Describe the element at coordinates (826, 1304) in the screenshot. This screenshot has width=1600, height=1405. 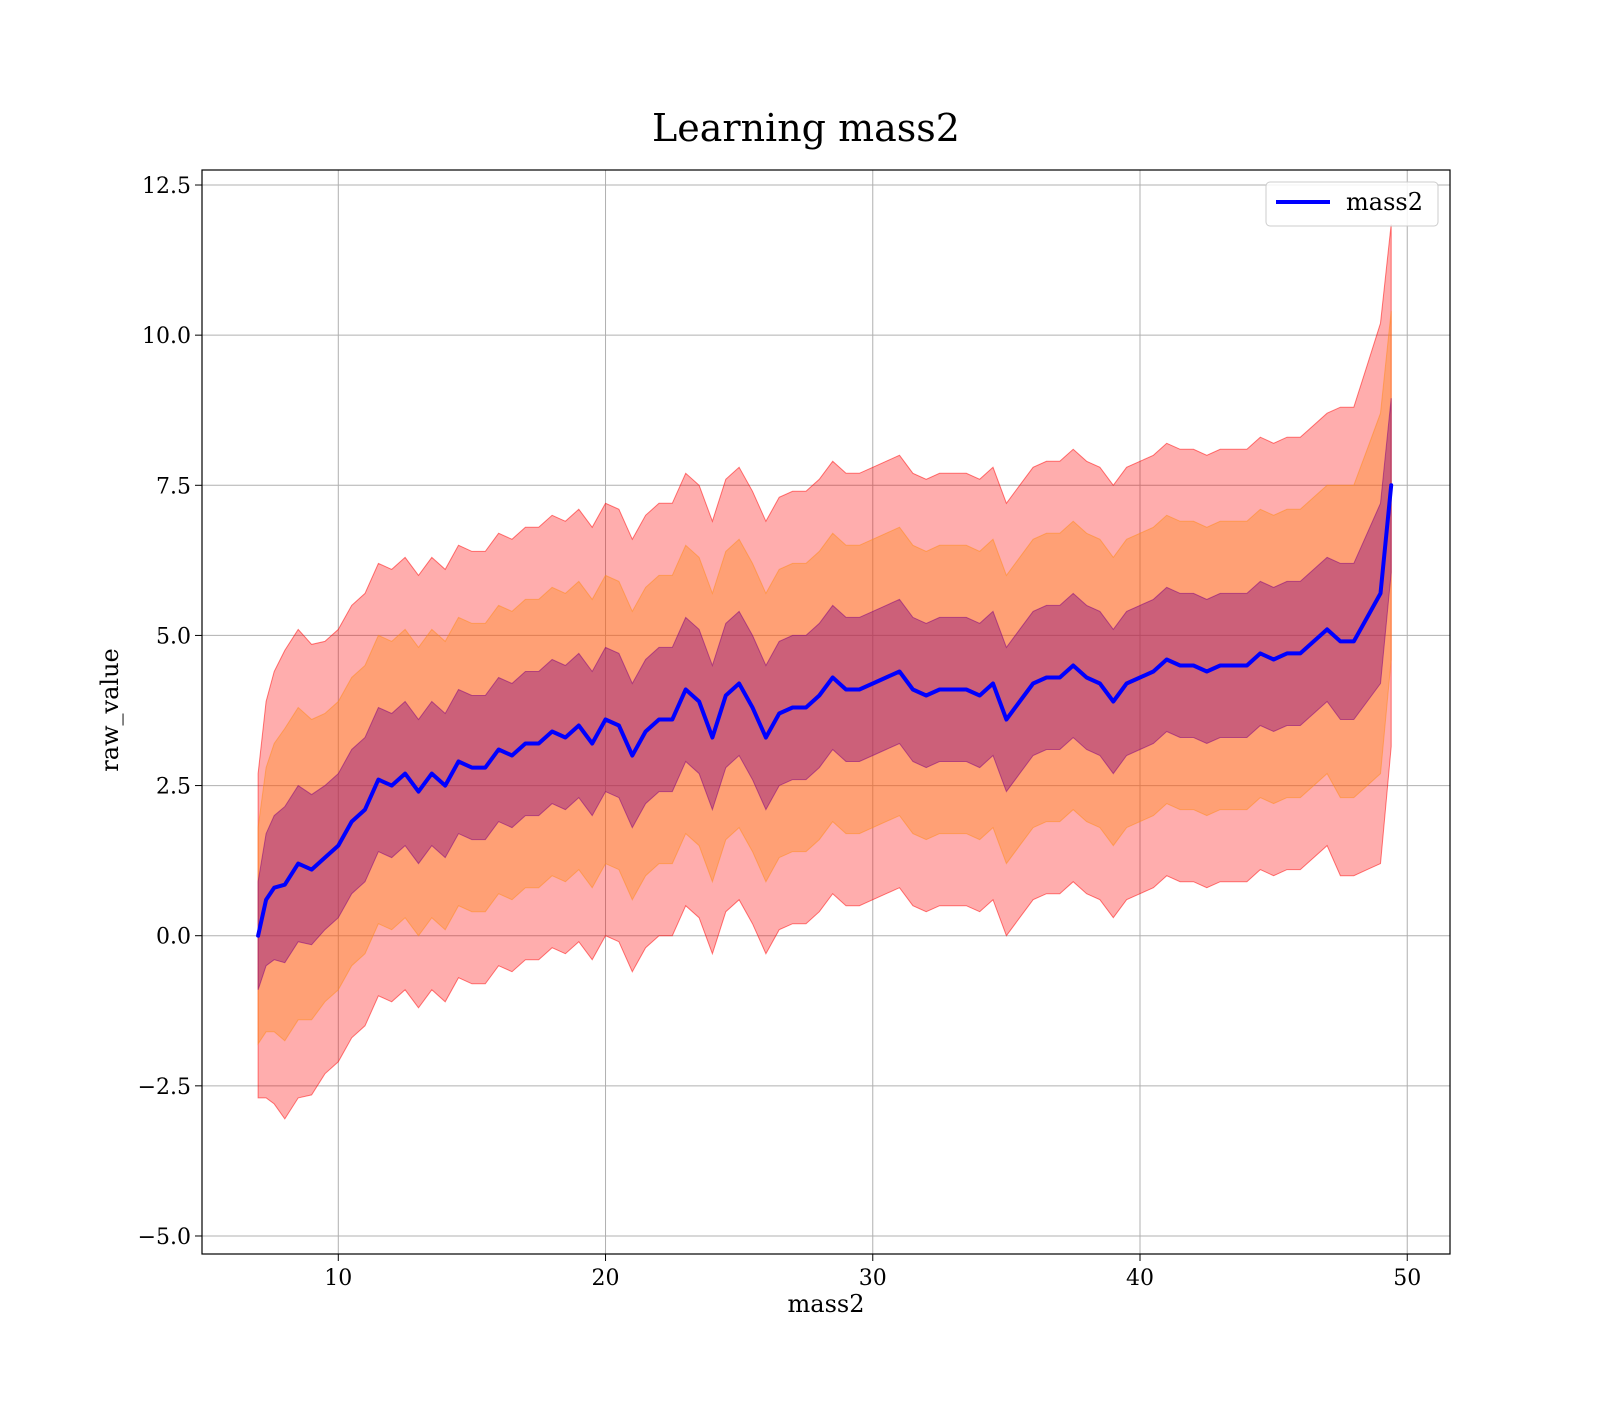
I see `x-axis-label: mass2` at that location.